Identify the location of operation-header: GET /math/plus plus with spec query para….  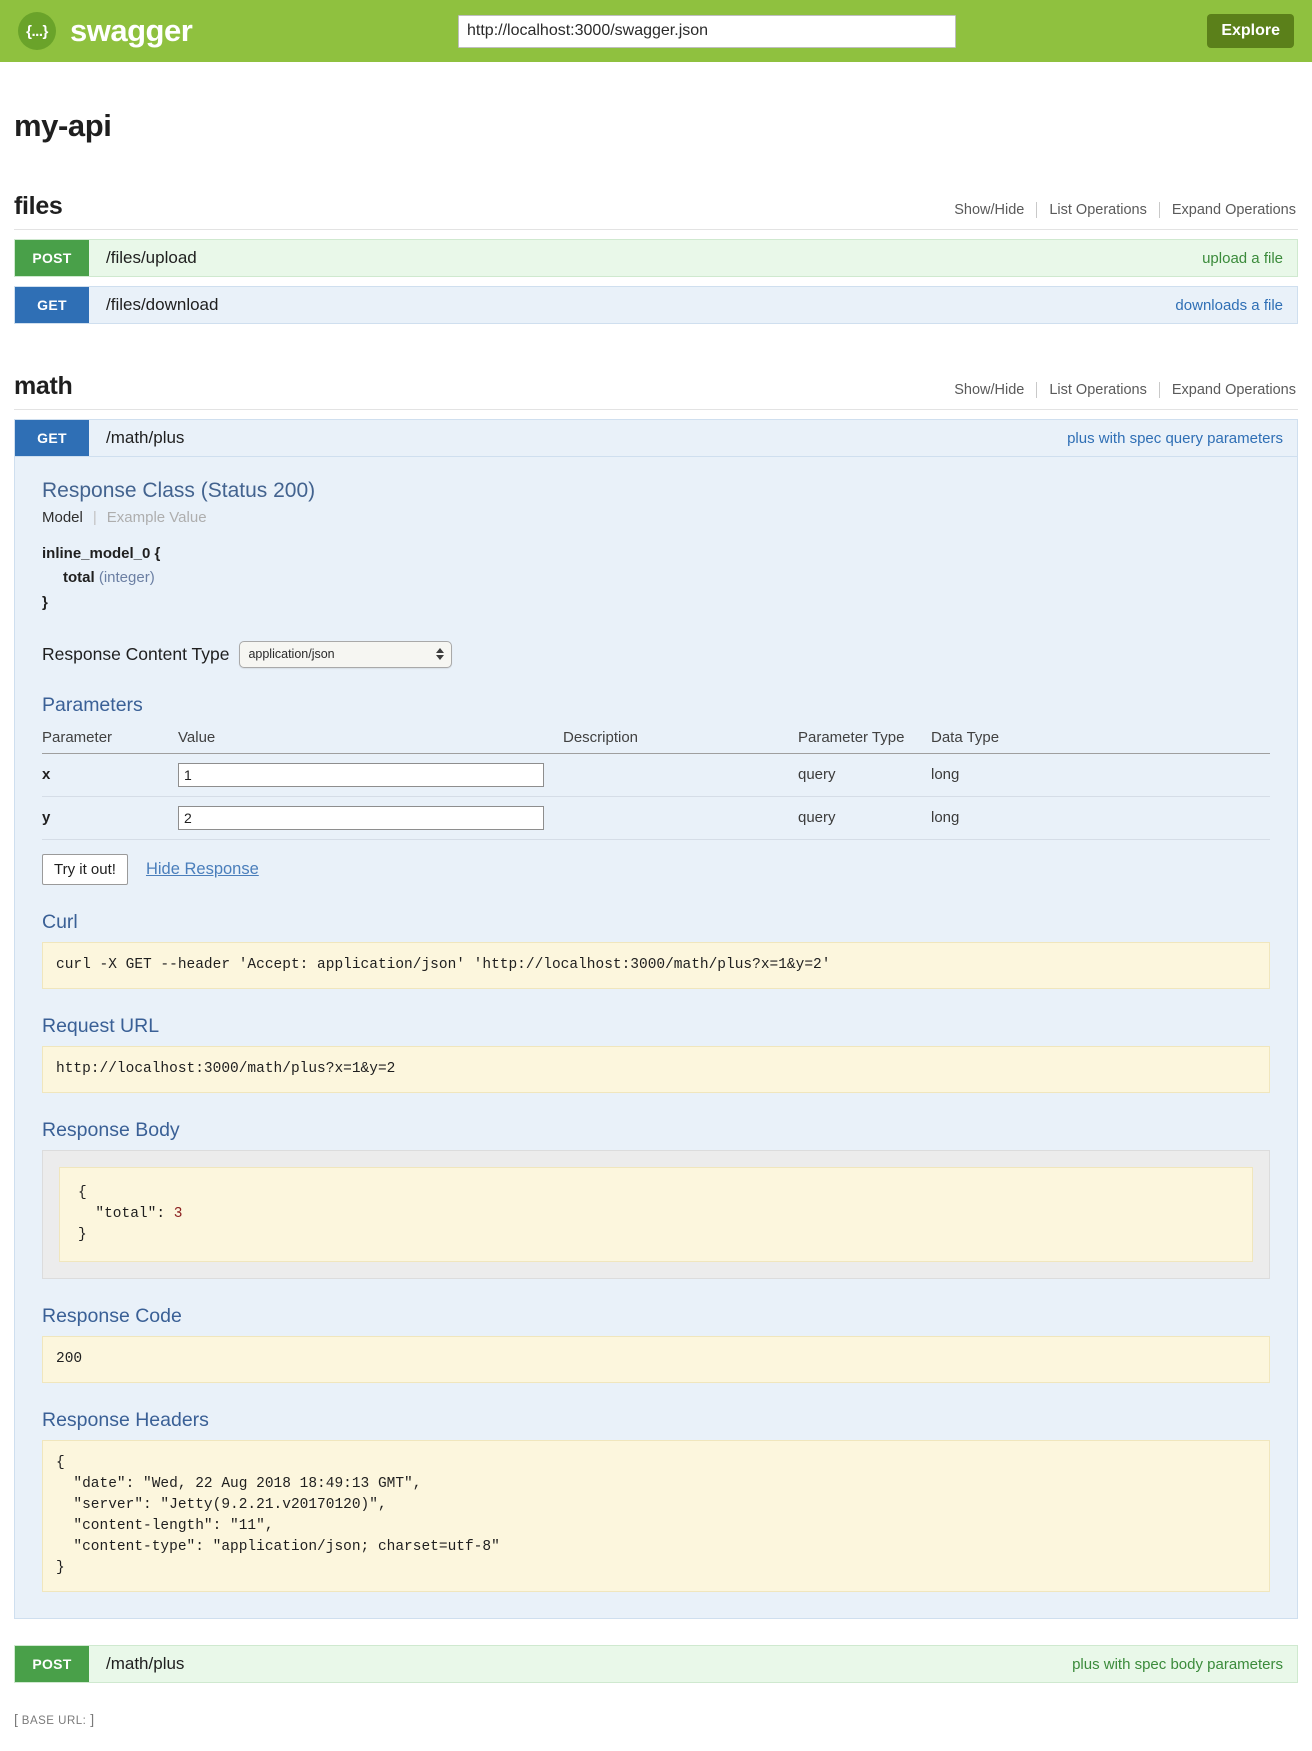
(656, 438).